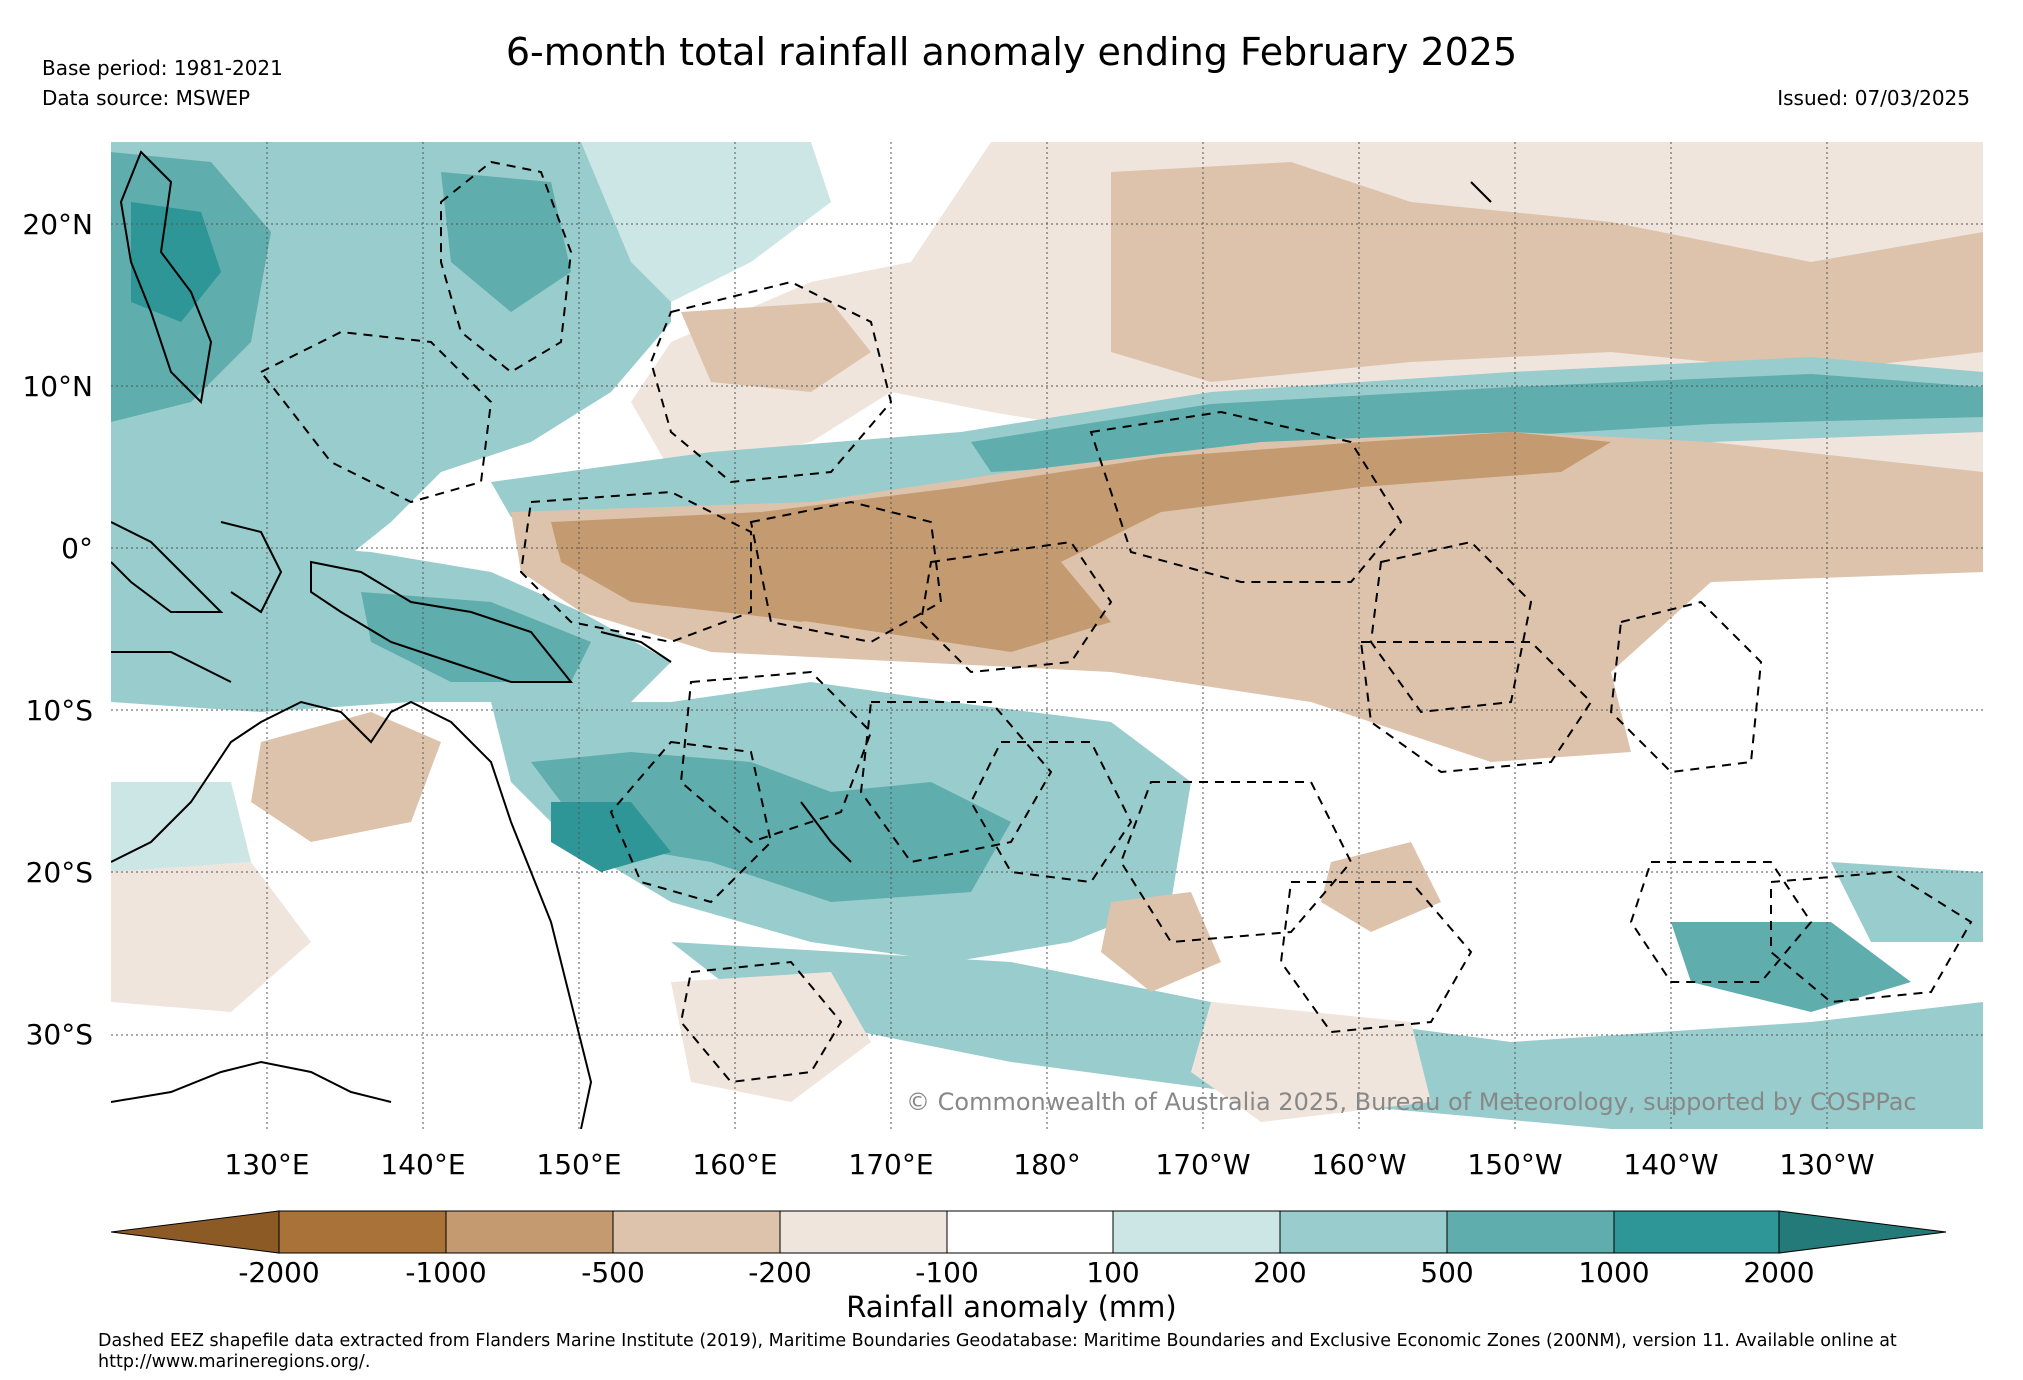 This screenshot has width=2023, height=1380. What do you see at coordinates (57, 224) in the screenshot?
I see `lat-tick-20n: 20°N` at bounding box center [57, 224].